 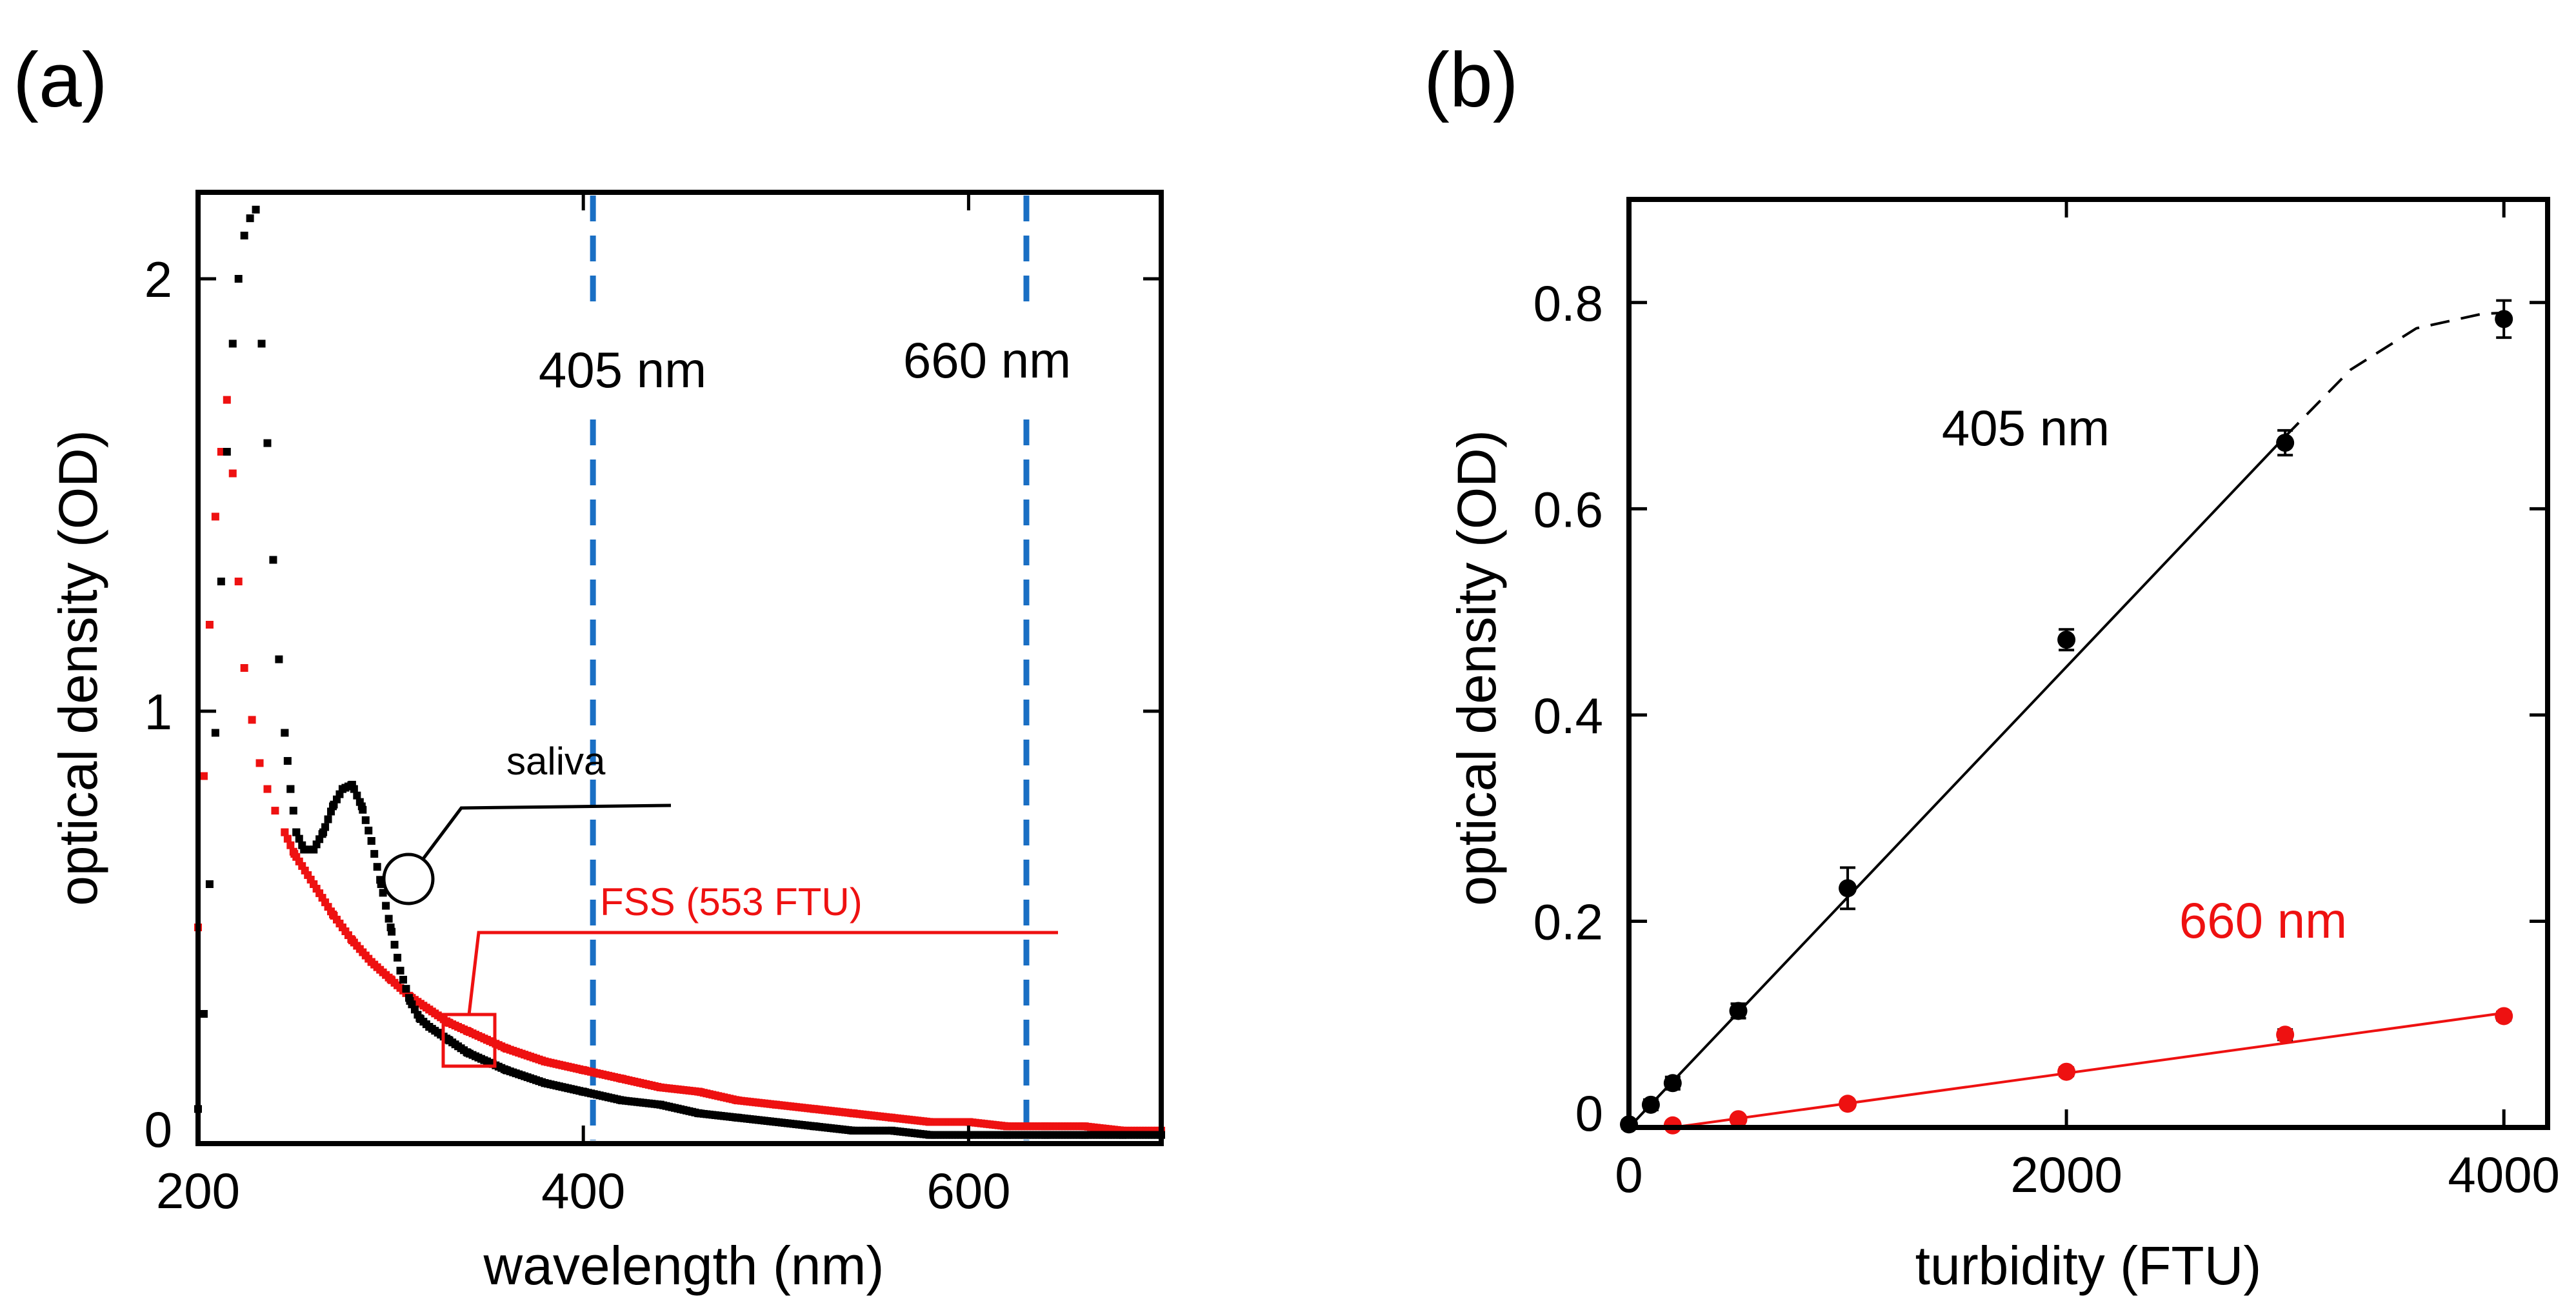 What do you see at coordinates (60, 80) in the screenshot?
I see `panel-a-label: (a)` at bounding box center [60, 80].